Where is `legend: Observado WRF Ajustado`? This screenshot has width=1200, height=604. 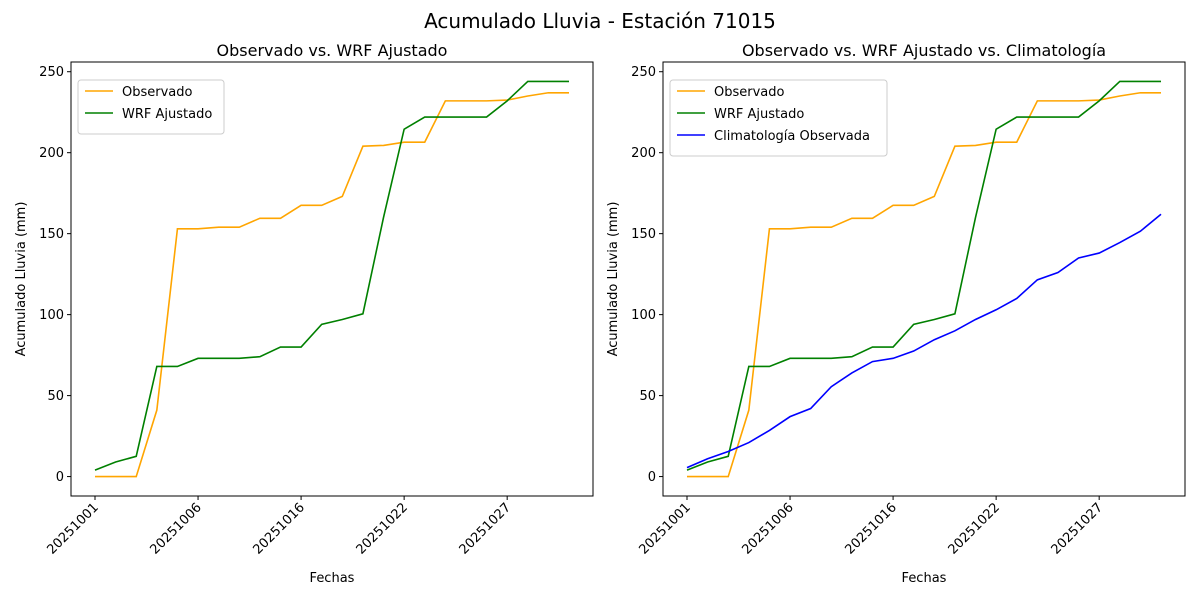 legend: Observado WRF Ajustado is located at coordinates (151, 107).